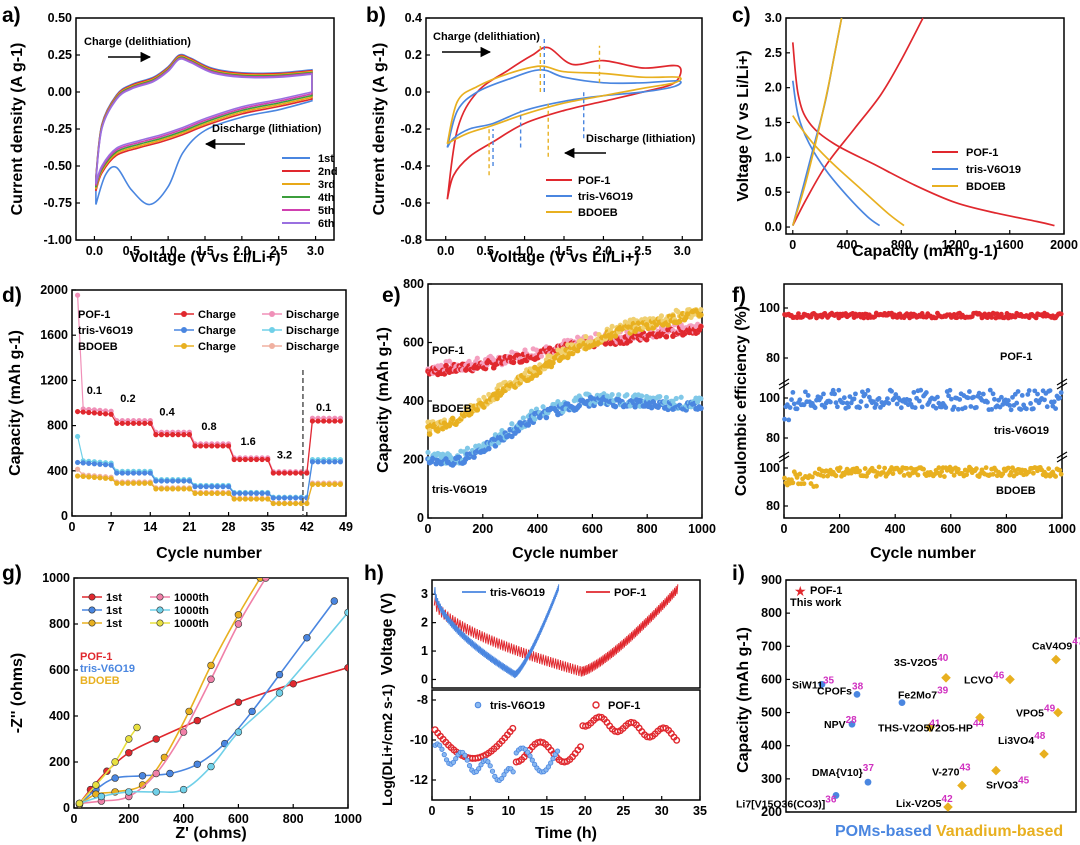  I want to click on panel-d-letter: d), so click(12, 295).